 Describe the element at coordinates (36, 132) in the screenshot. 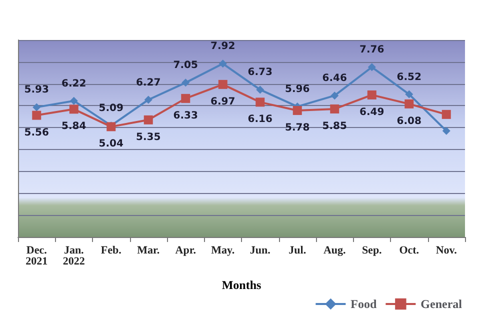

I see `data-label: 5.56` at that location.